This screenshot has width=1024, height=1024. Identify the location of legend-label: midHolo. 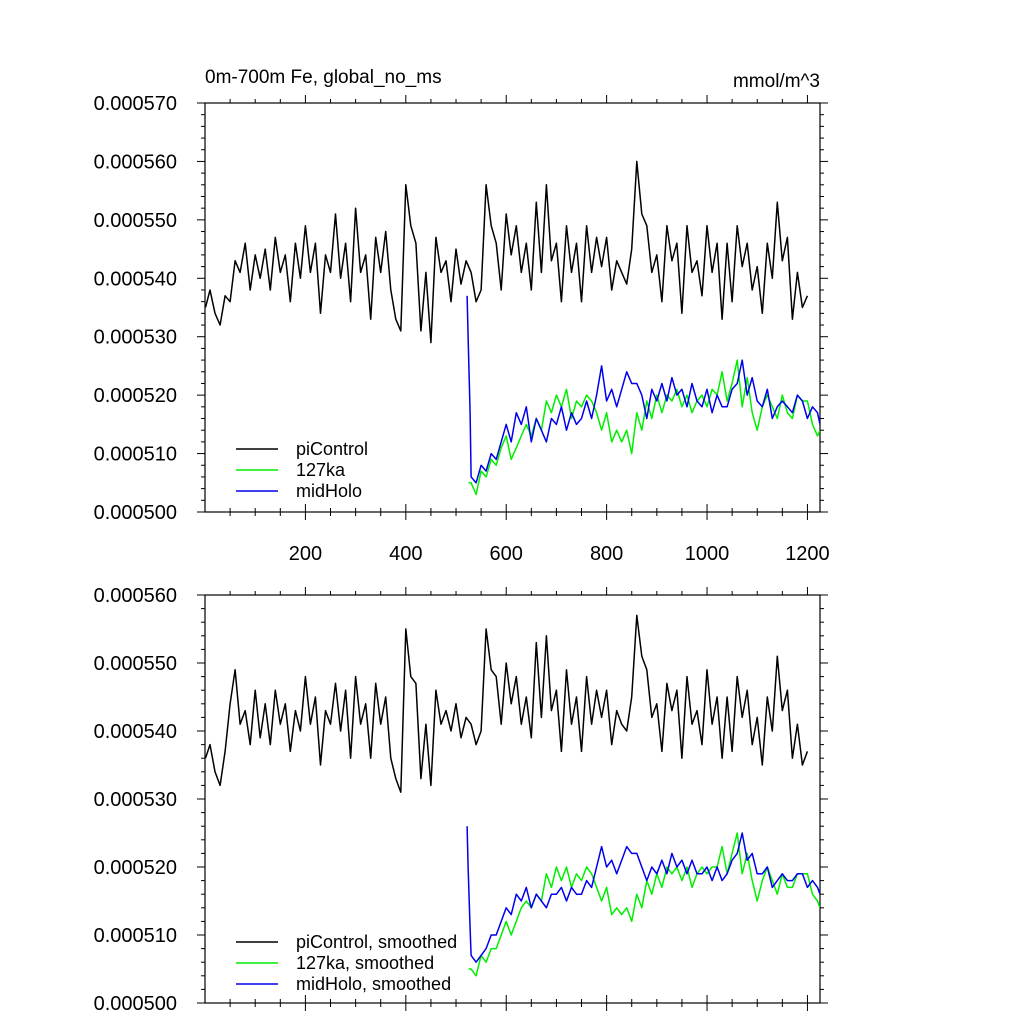
(329, 491).